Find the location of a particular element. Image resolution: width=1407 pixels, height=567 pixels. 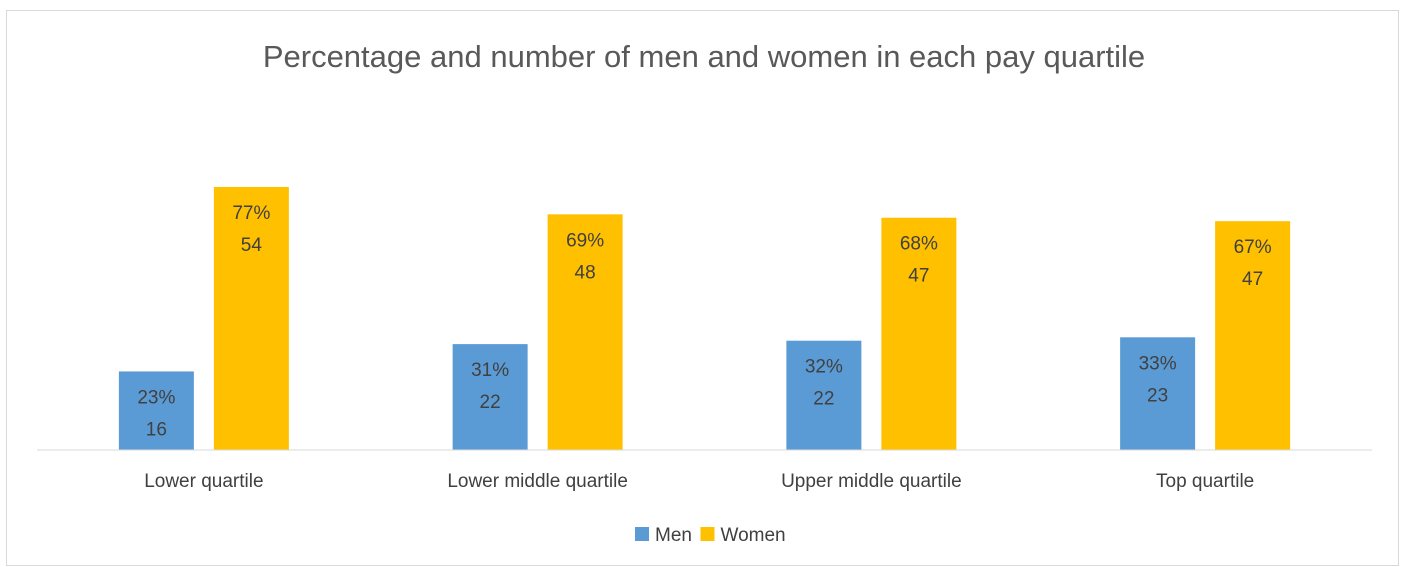

data-label-men-percent-3: 33% is located at coordinates (1158, 363).